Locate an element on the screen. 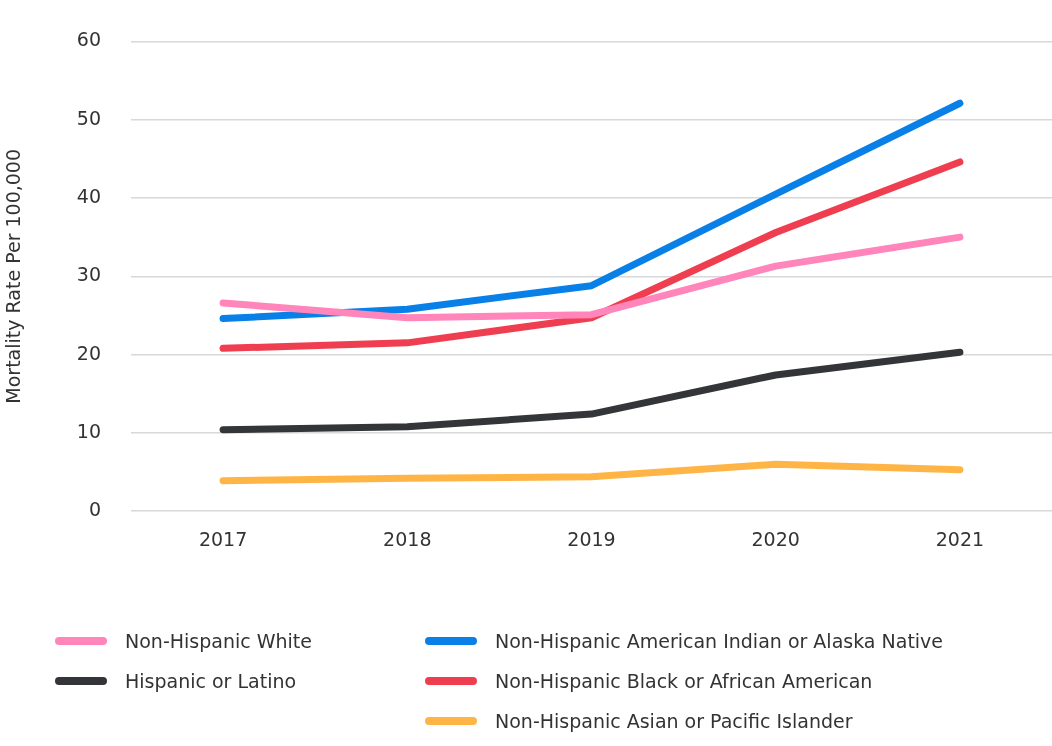 This screenshot has height=746, width=1052. y-tick-label: 20 is located at coordinates (88, 352).